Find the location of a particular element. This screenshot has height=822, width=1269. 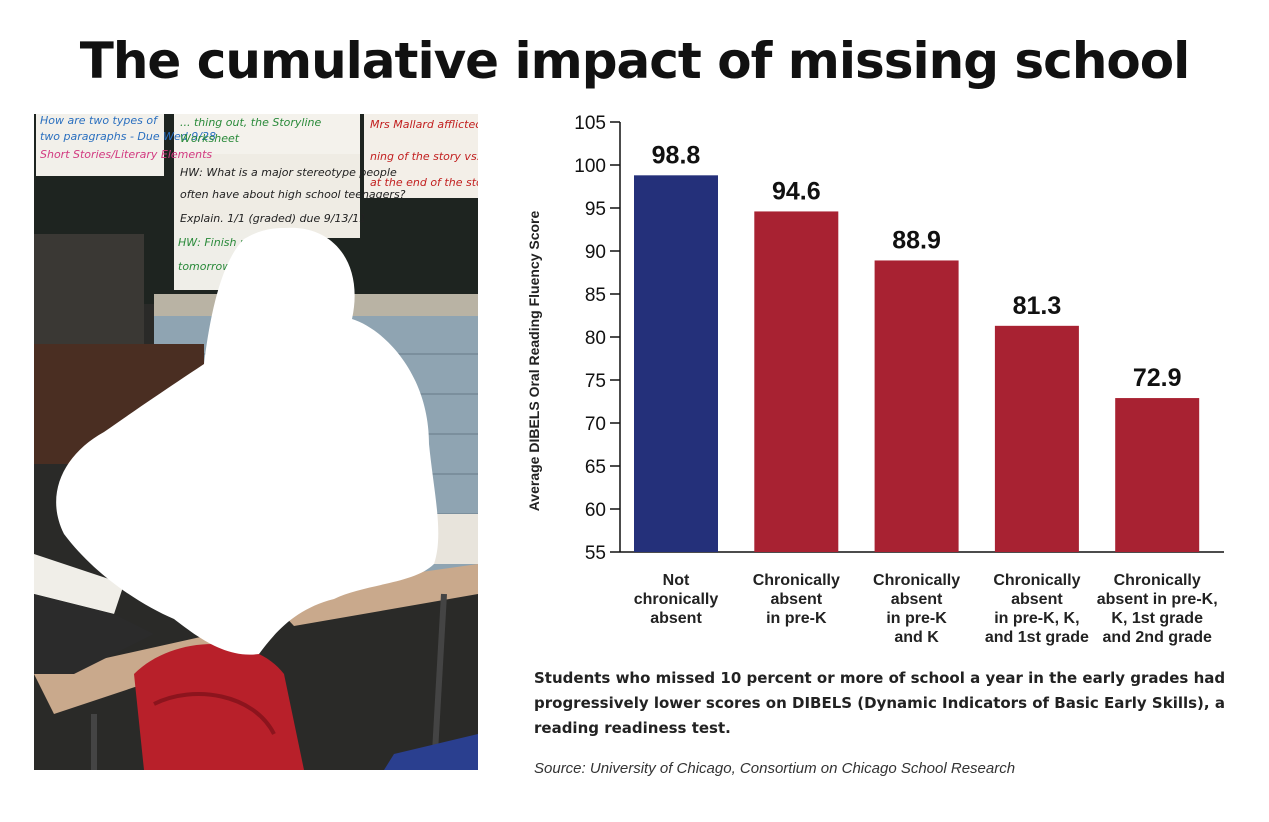

value-label: 88.9 is located at coordinates (916, 240).